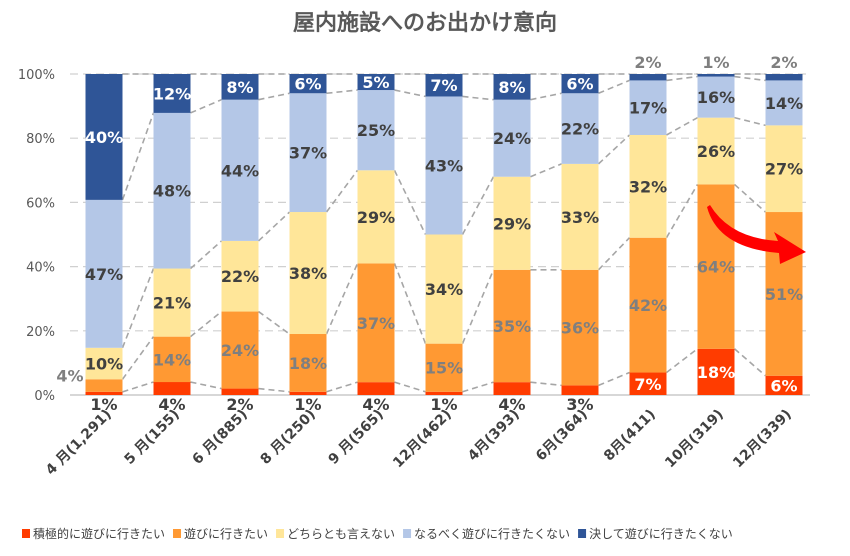 The height and width of the screenshot is (556, 850). What do you see at coordinates (307, 404) in the screenshot?
I see `data-label: 1%` at bounding box center [307, 404].